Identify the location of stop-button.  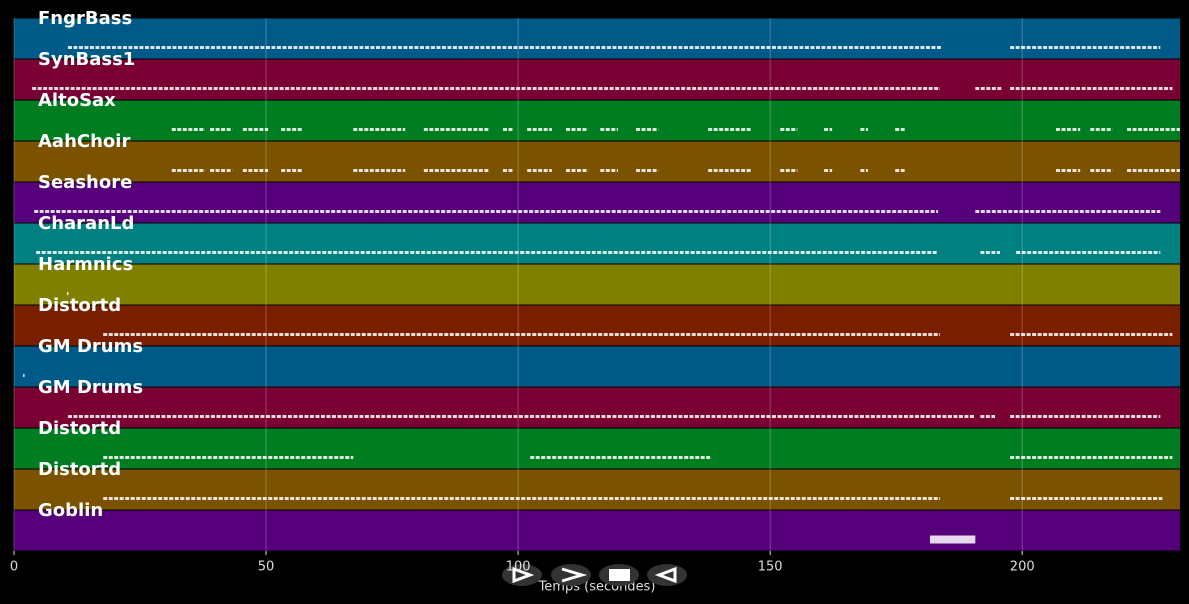
(619, 575).